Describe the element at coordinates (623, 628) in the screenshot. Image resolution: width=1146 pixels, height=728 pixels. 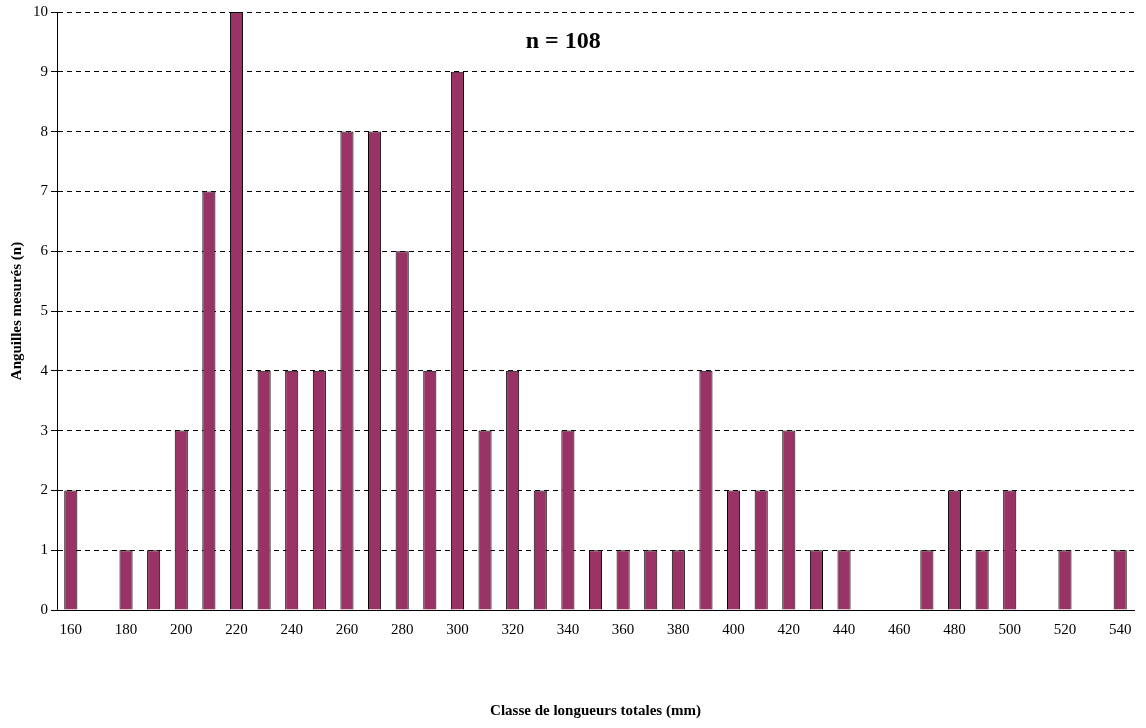
I see `x-tick-label: 360` at that location.